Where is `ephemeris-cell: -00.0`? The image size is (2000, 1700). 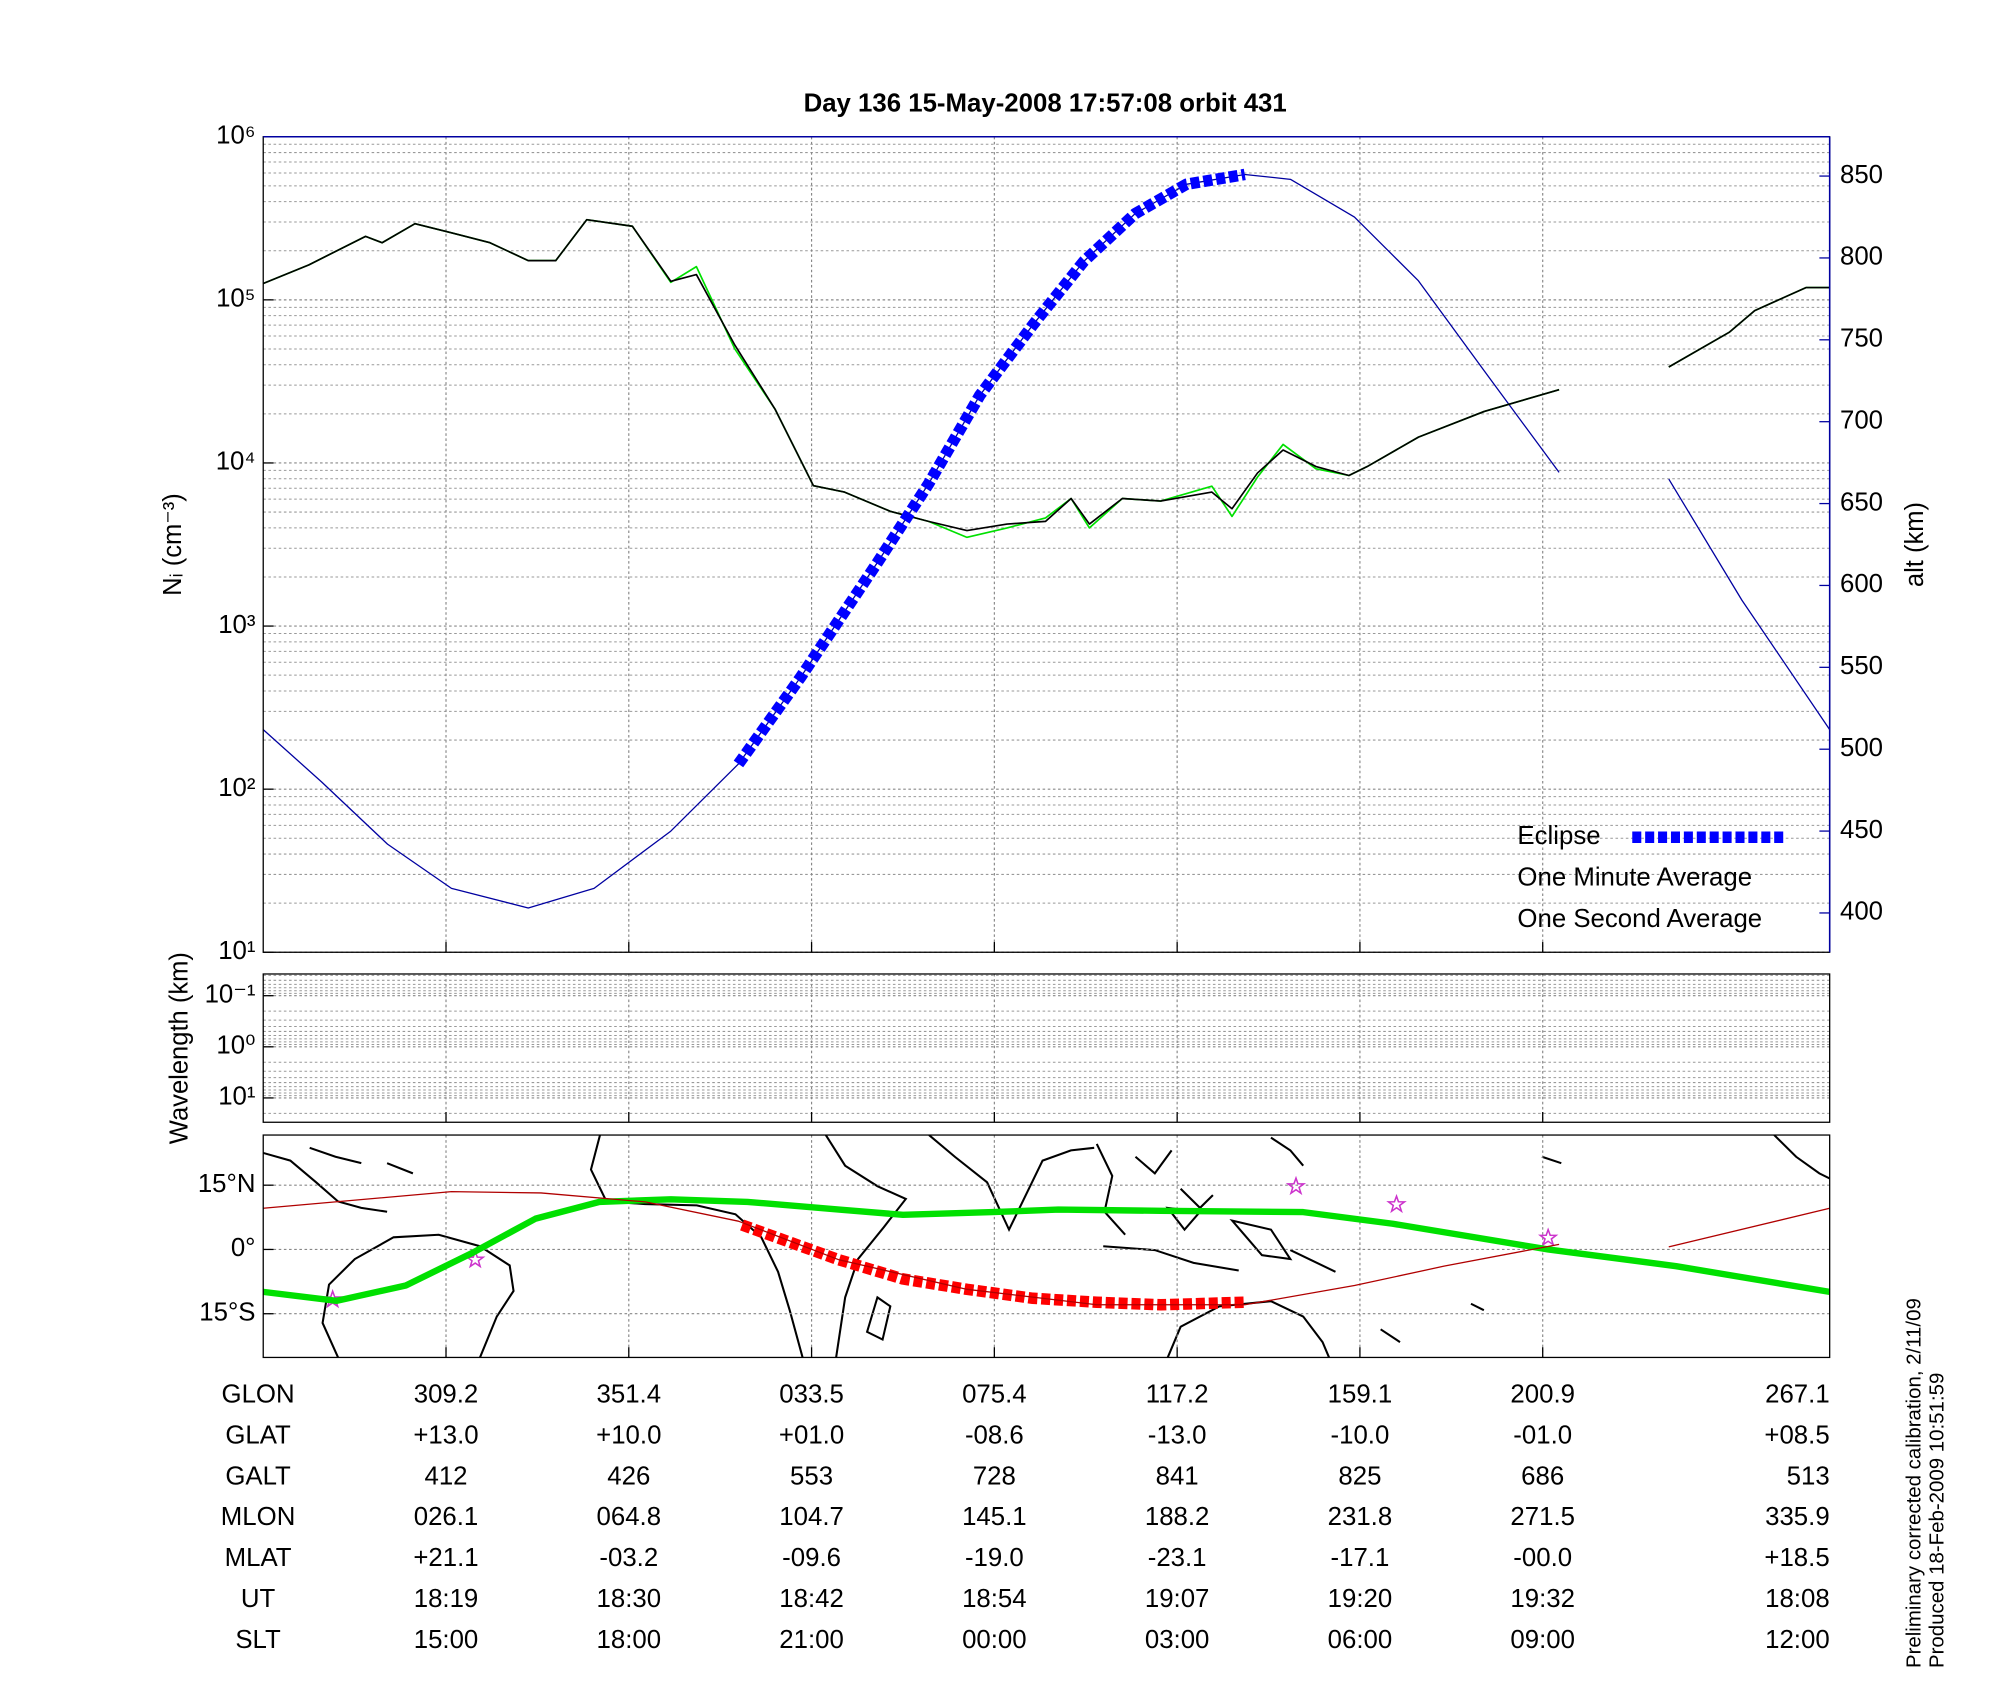
ephemeris-cell: -00.0 is located at coordinates (1542, 1558).